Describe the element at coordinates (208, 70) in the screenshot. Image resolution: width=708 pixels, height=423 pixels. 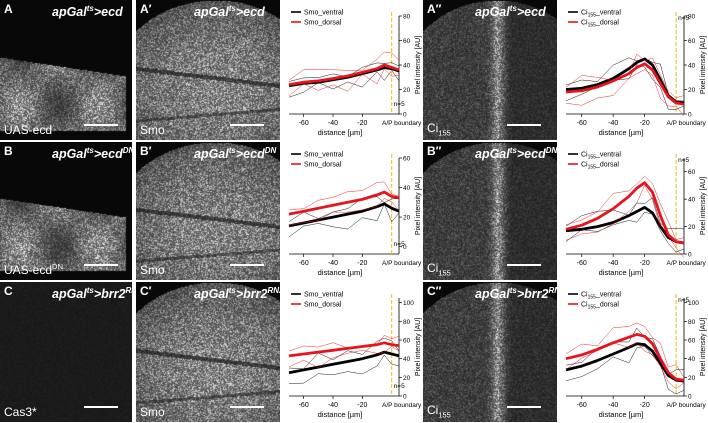
I see `micrograph-panel: A′ apGalts>ecd Smo` at that location.